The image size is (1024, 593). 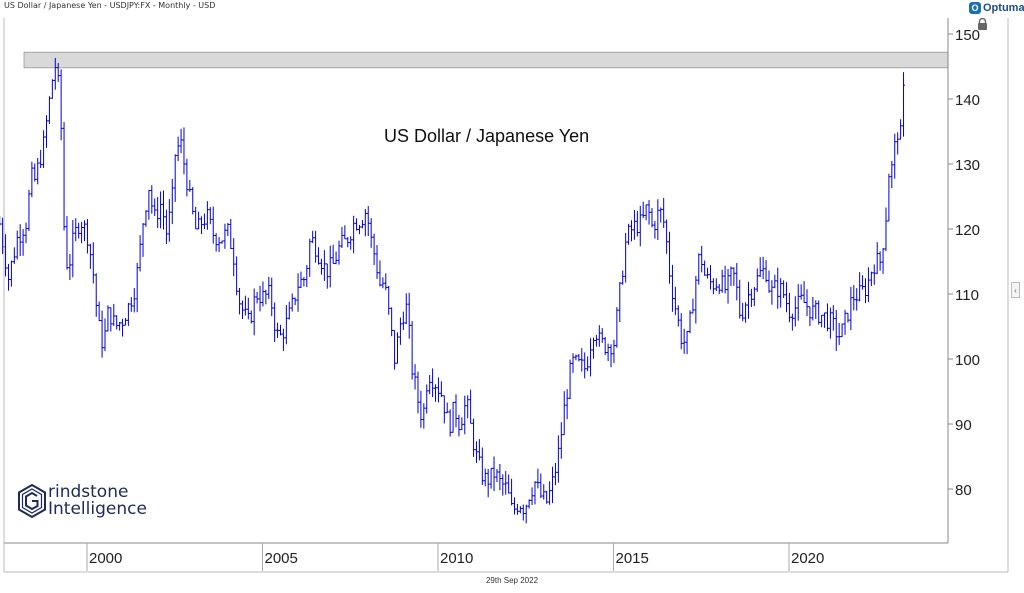 I want to click on brand-line-1: rindstone, so click(x=88, y=492).